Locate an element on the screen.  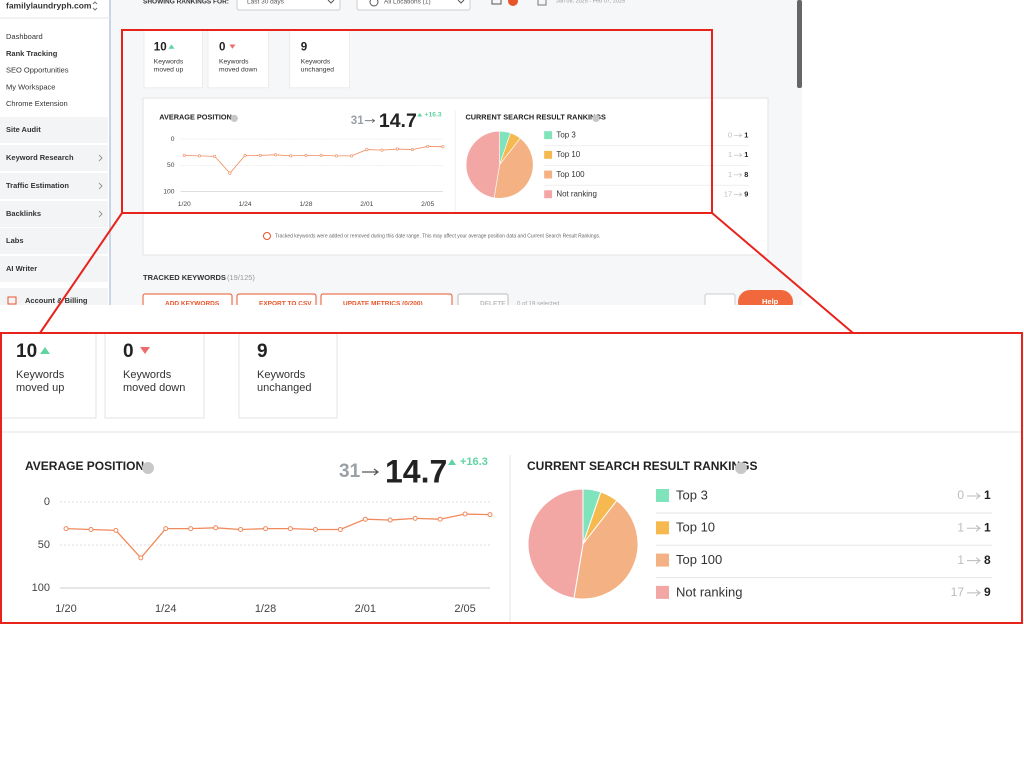
button-label: ADD KEYWORDS is located at coordinates (192, 304).